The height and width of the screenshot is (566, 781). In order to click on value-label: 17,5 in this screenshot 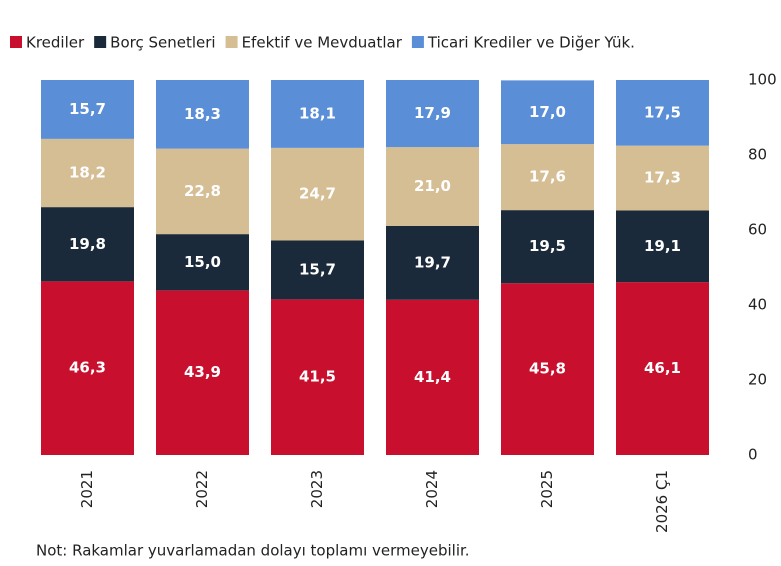, I will do `click(662, 112)`.